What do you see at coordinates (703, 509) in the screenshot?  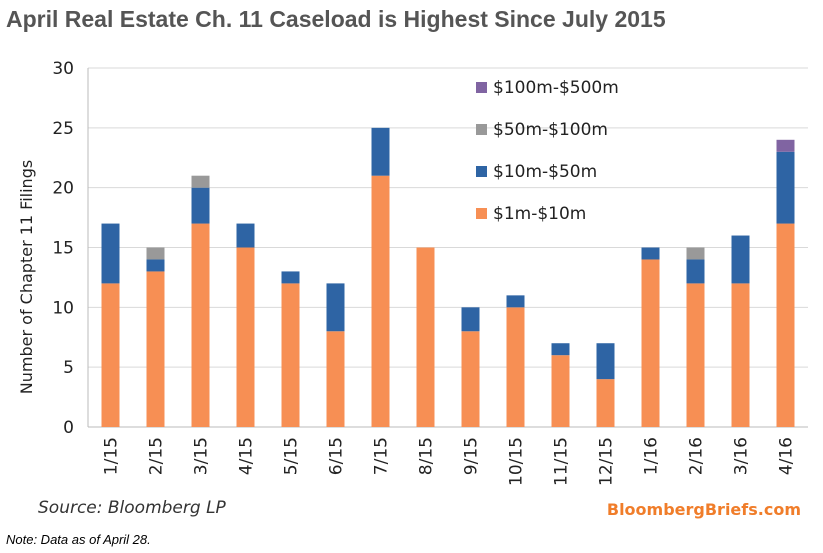 I see `brand-logo-text: BloombergBriefs.com` at bounding box center [703, 509].